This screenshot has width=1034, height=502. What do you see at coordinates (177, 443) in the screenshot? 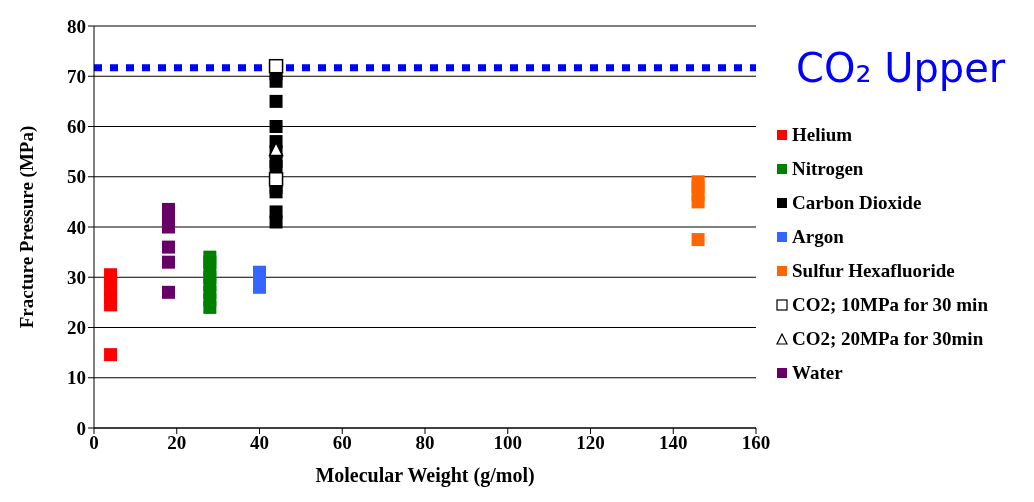
I see `x-tick-label: 20` at bounding box center [177, 443].